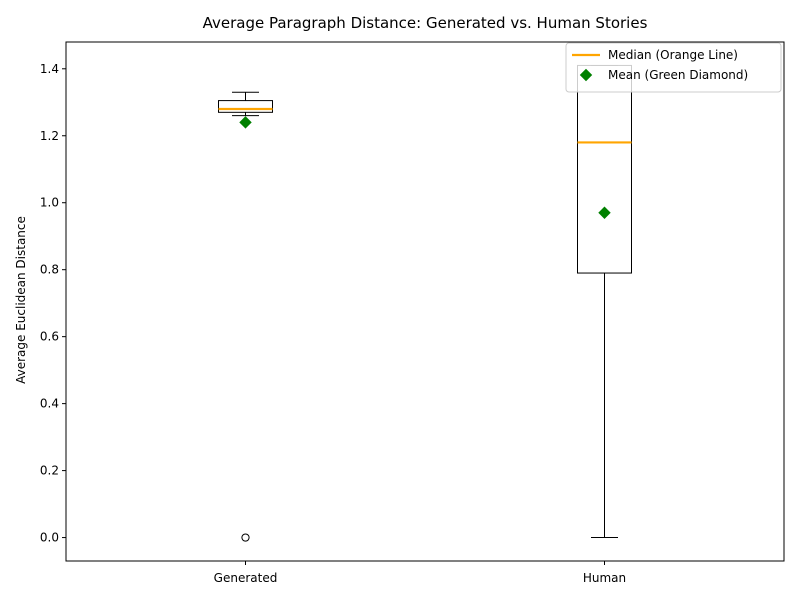  Describe the element at coordinates (49, 337) in the screenshot. I see `y-tick-label: 0.6` at that location.